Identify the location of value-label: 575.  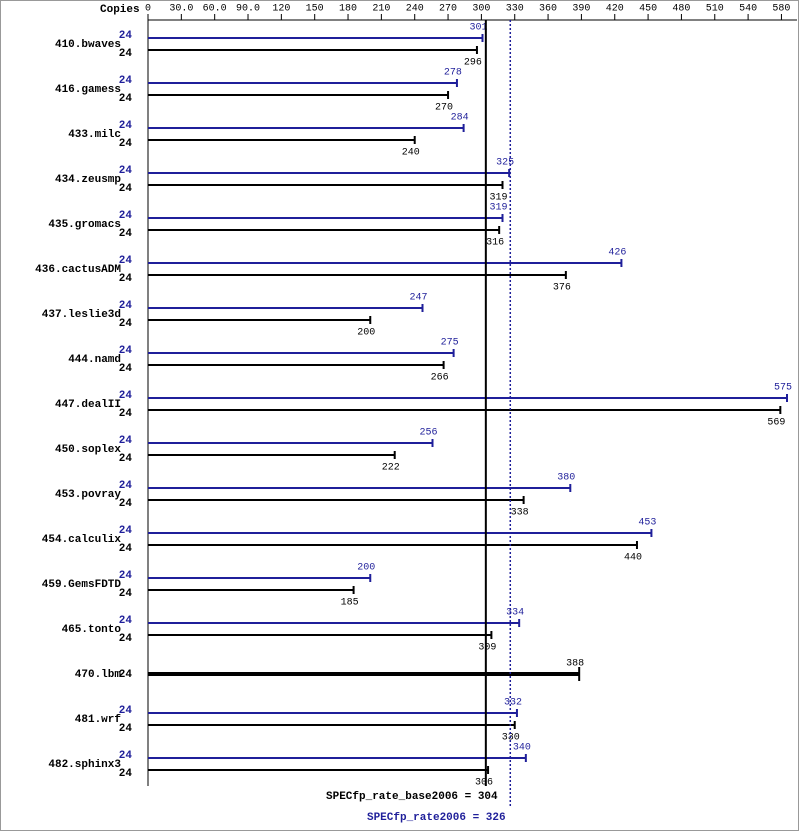
(783, 388).